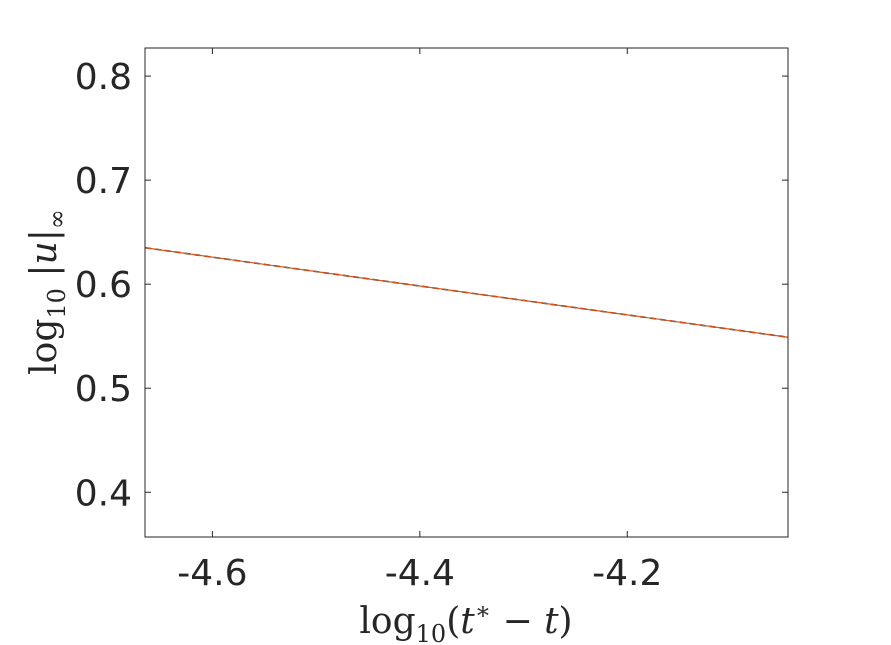 The height and width of the screenshot is (645, 891). What do you see at coordinates (103, 181) in the screenshot?
I see `y-tick-label: 0.7` at bounding box center [103, 181].